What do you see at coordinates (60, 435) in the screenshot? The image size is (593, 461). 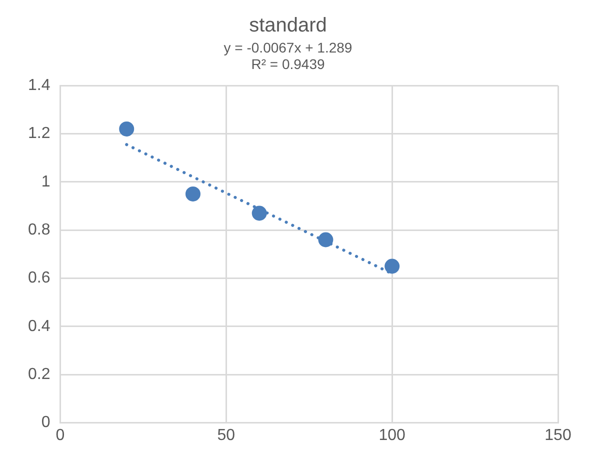 I see `x-tick-label: 0` at bounding box center [60, 435].